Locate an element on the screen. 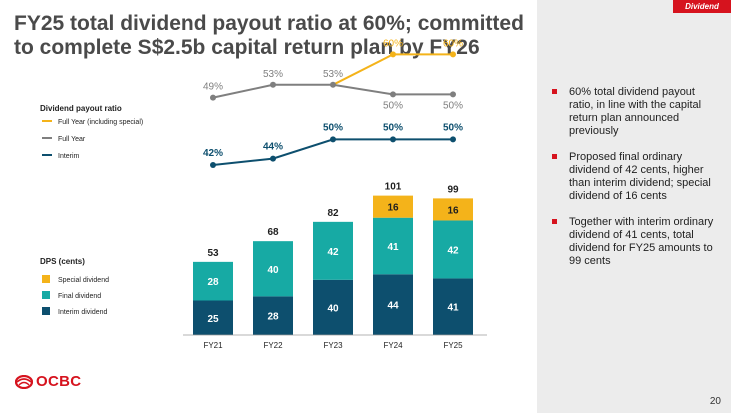  legend-label: Full Year is located at coordinates (72, 139).